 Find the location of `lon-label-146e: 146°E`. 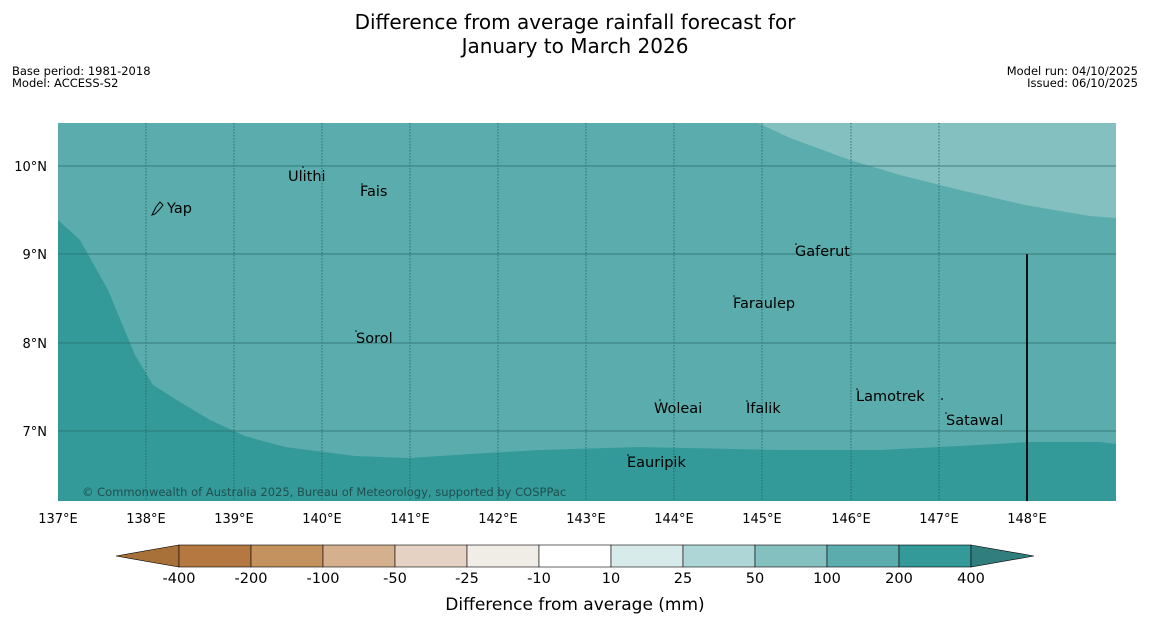

lon-label-146e: 146°E is located at coordinates (851, 519).